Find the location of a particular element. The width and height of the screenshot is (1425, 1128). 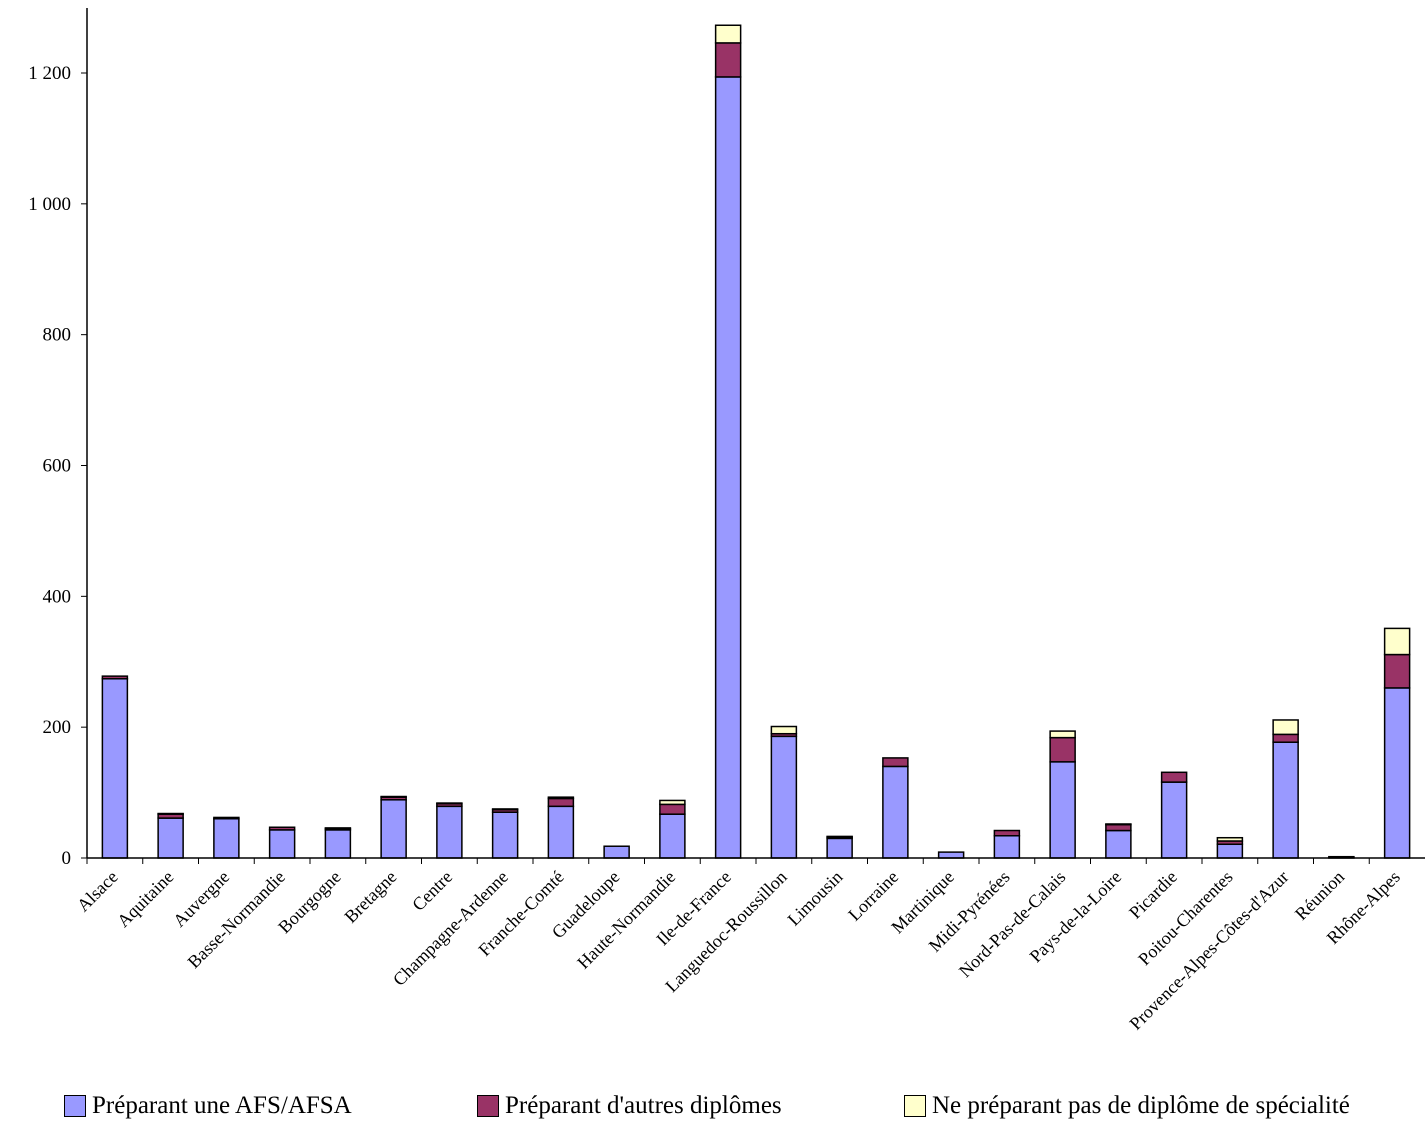

y-tick-label: 1 000 is located at coordinates (49, 204).